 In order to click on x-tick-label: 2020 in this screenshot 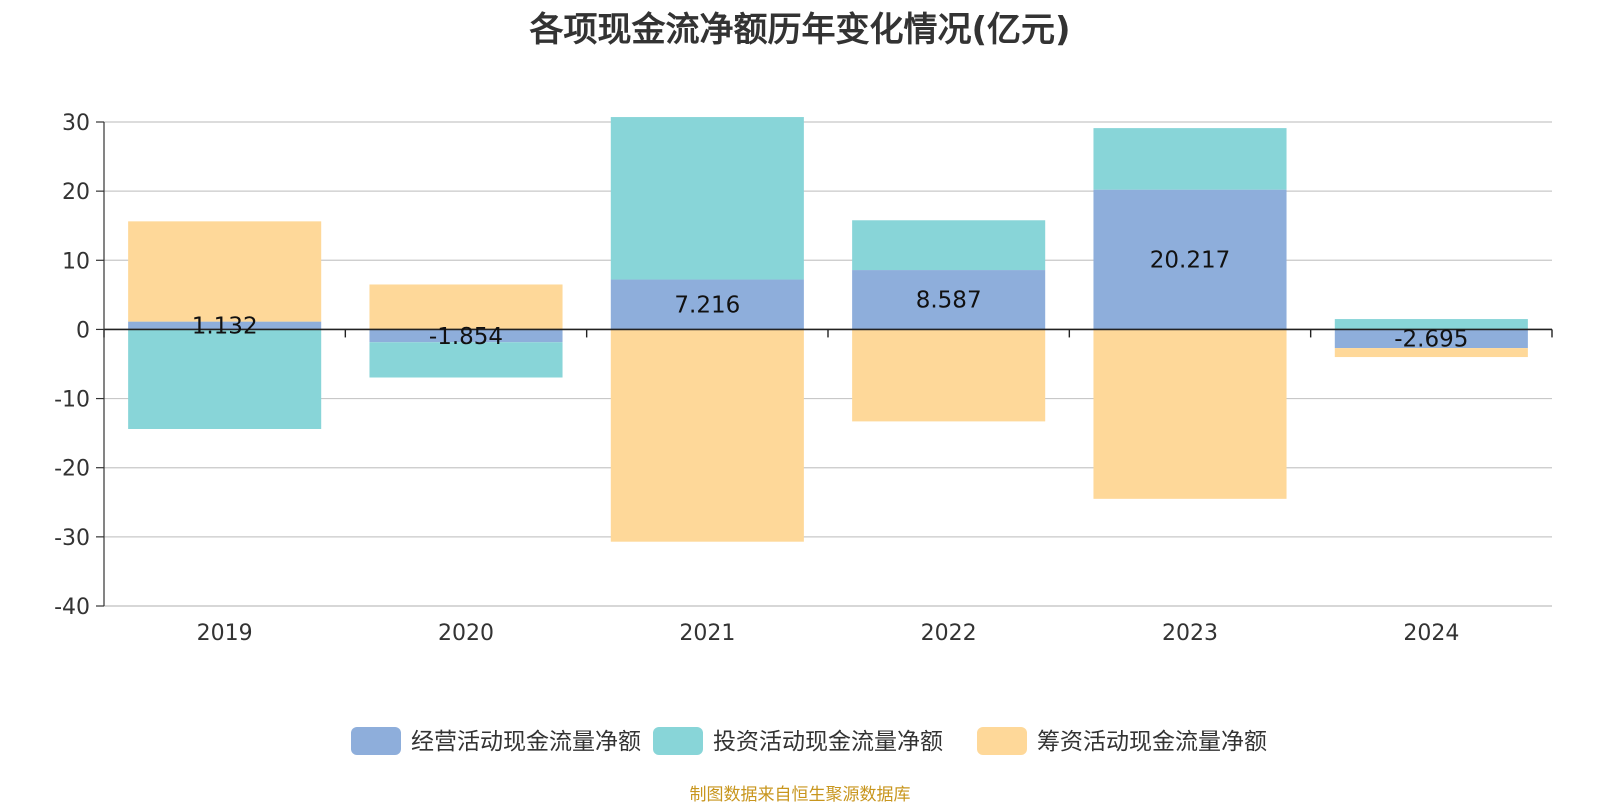, I will do `click(466, 633)`.